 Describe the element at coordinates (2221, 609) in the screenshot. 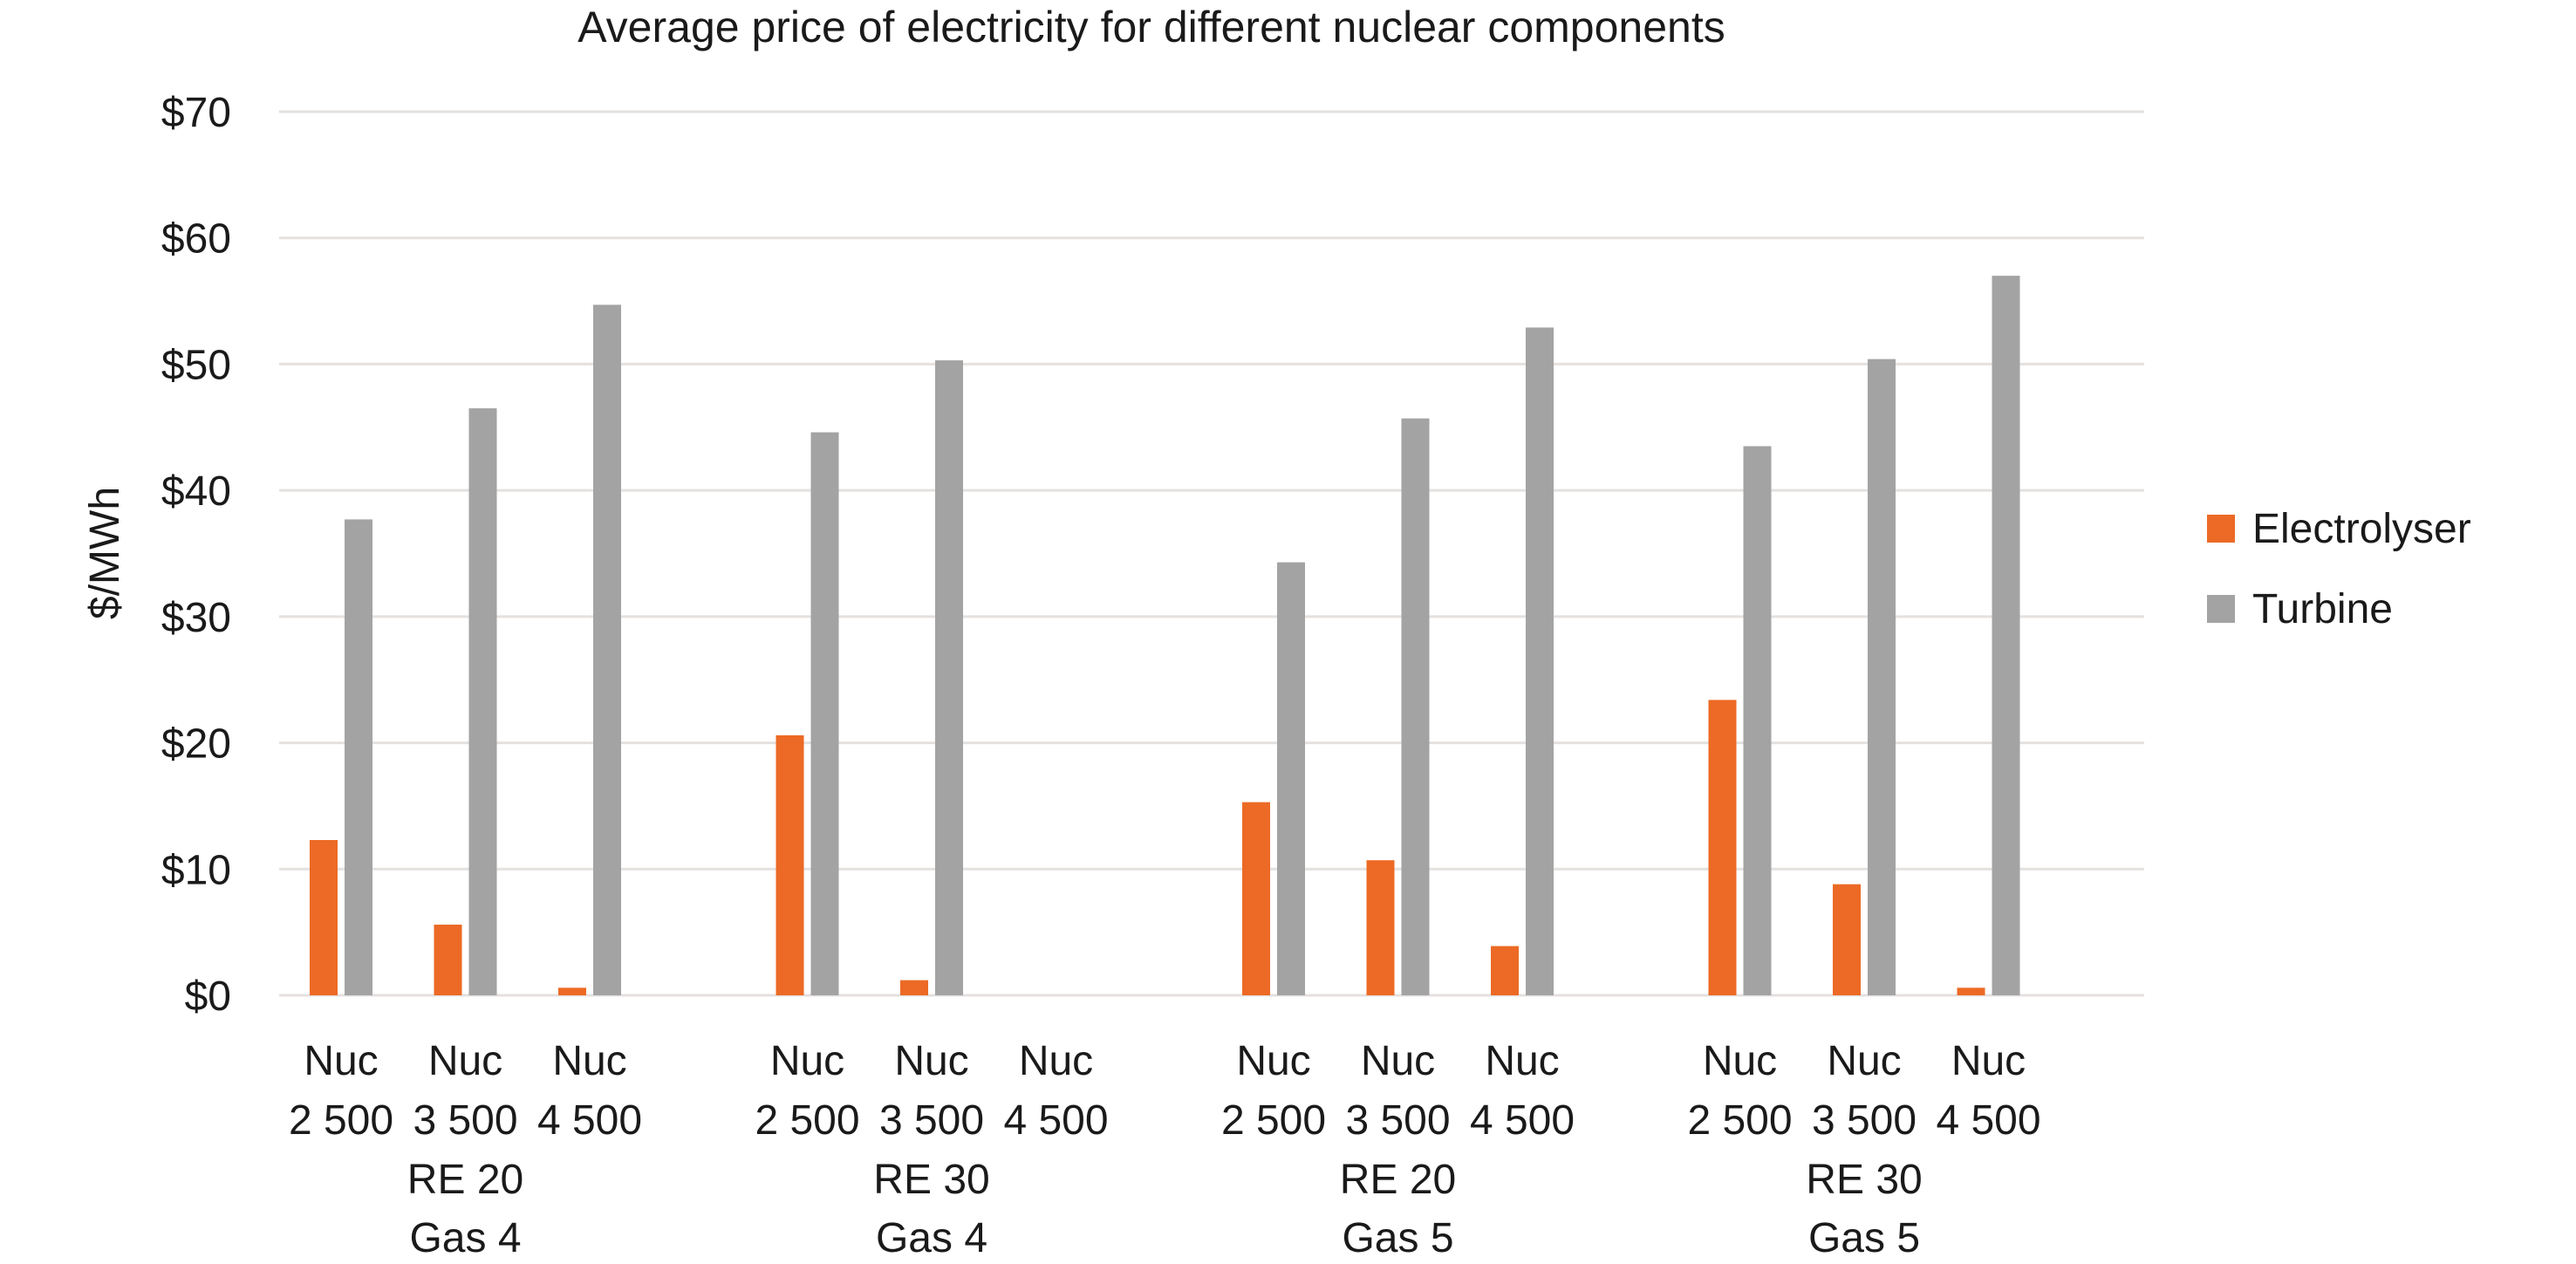

I see `legend-swatch-turbine` at that location.